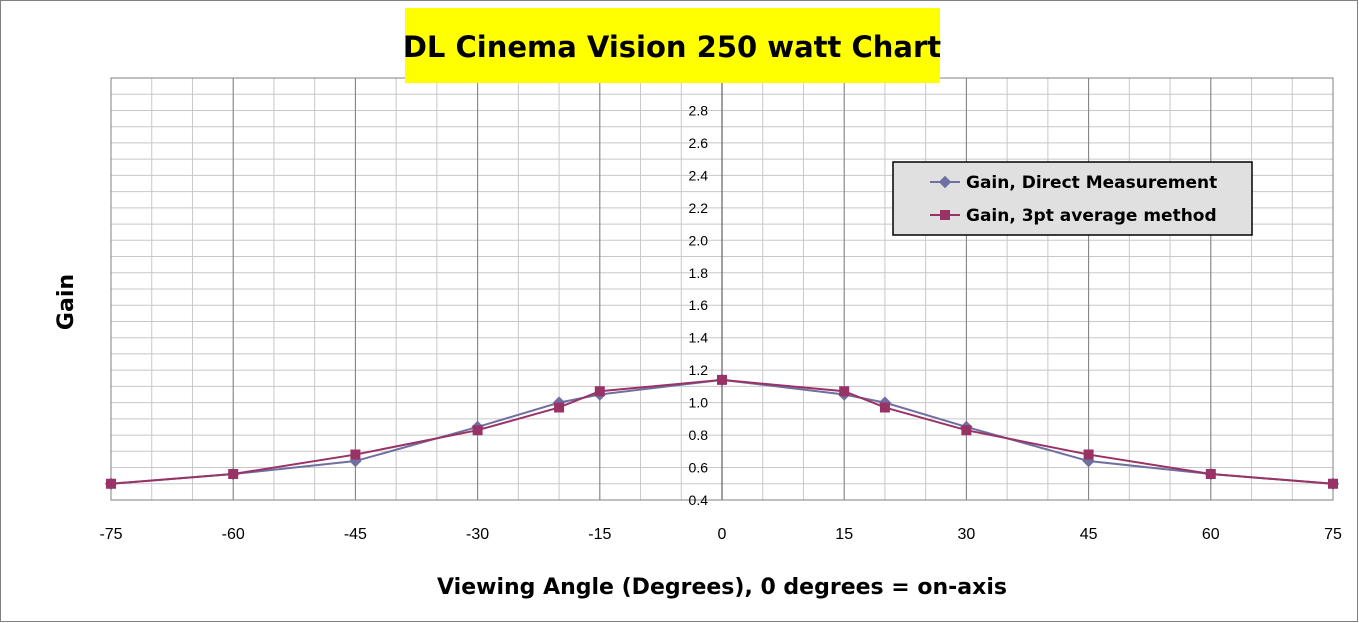  What do you see at coordinates (699, 403) in the screenshot?
I see `y-tick-label: 1.0` at bounding box center [699, 403].